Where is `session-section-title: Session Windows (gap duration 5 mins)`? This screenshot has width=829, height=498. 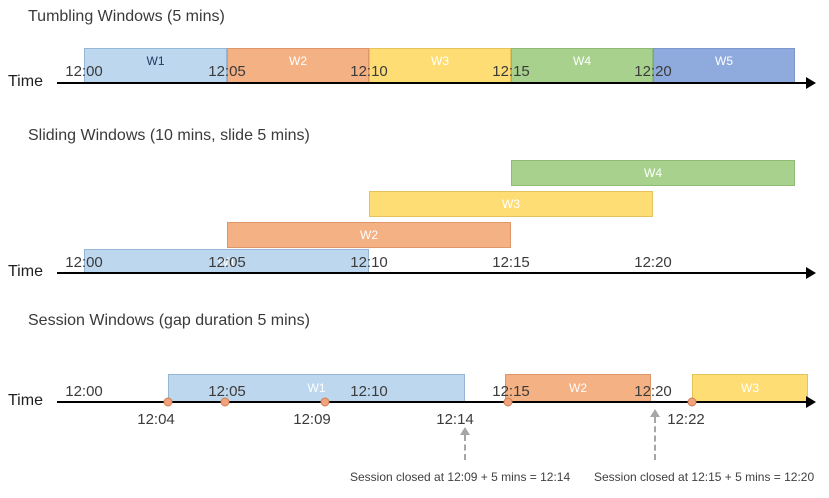
session-section-title: Session Windows (gap duration 5 mins) is located at coordinates (169, 320).